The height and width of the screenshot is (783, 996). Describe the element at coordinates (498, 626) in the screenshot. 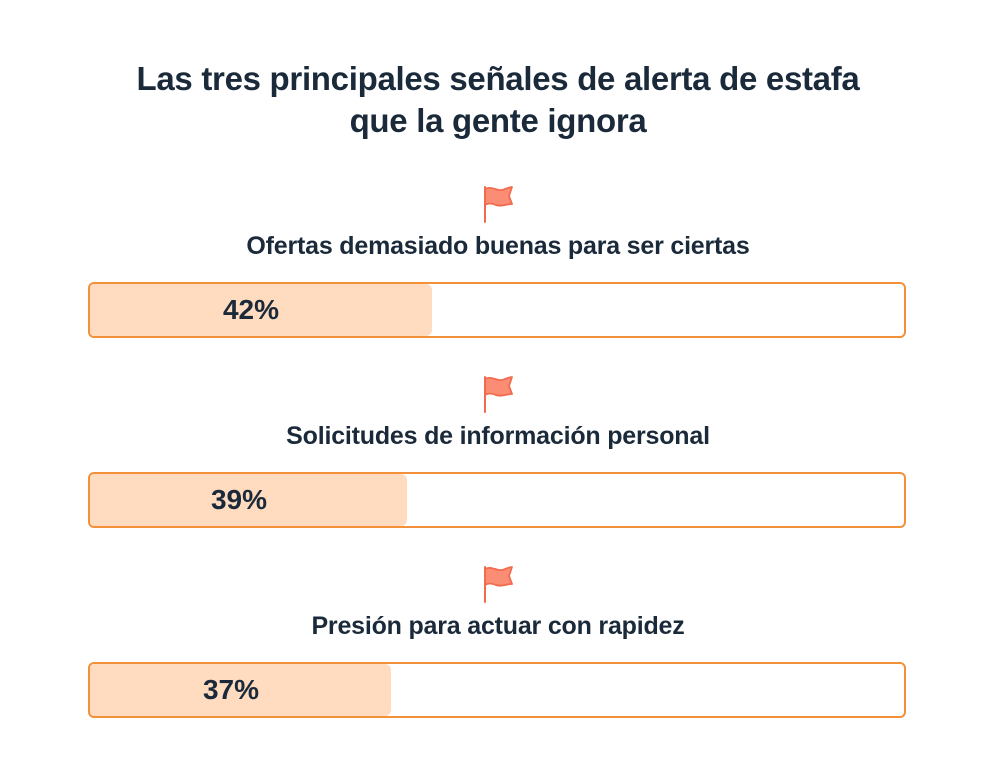

I see `category-label: Presión para actuar con rapidez` at that location.